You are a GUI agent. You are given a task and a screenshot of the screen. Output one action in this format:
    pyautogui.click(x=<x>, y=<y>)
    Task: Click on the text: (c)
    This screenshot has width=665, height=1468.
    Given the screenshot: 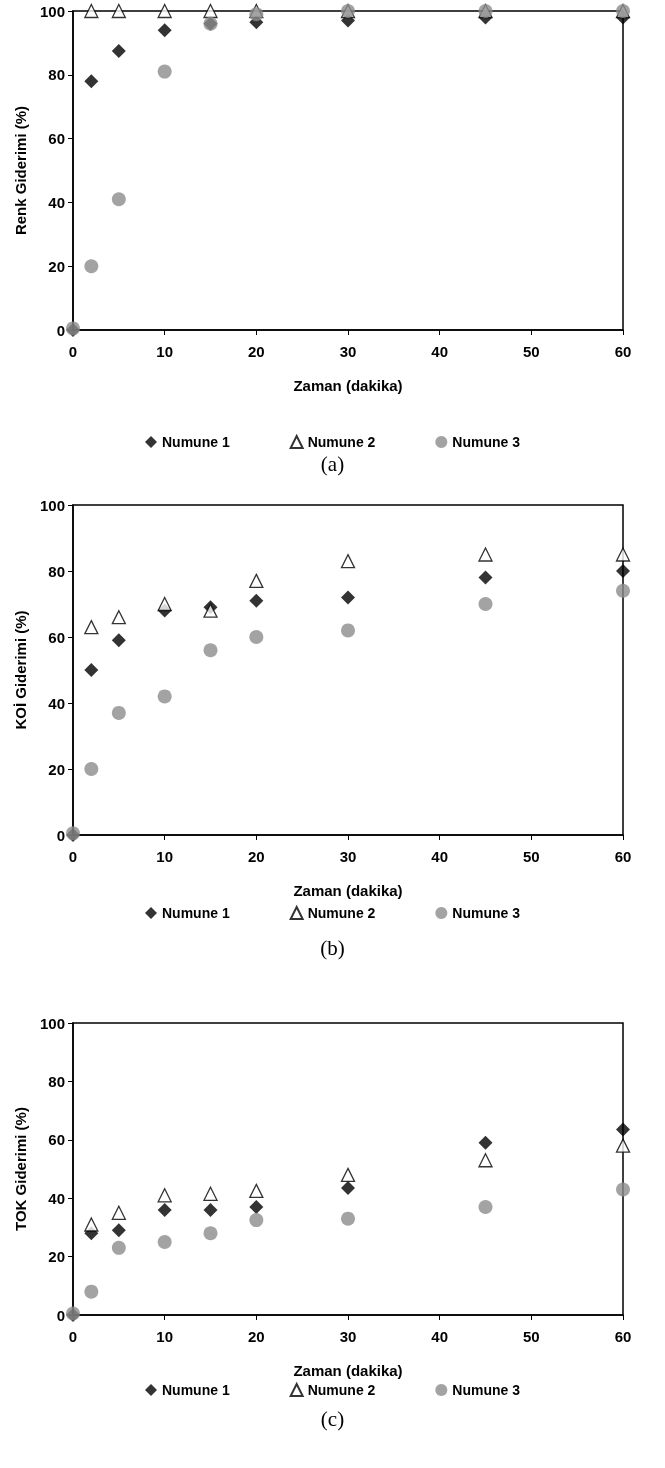 What is the action you would take?
    pyautogui.click(x=332, y=1418)
    